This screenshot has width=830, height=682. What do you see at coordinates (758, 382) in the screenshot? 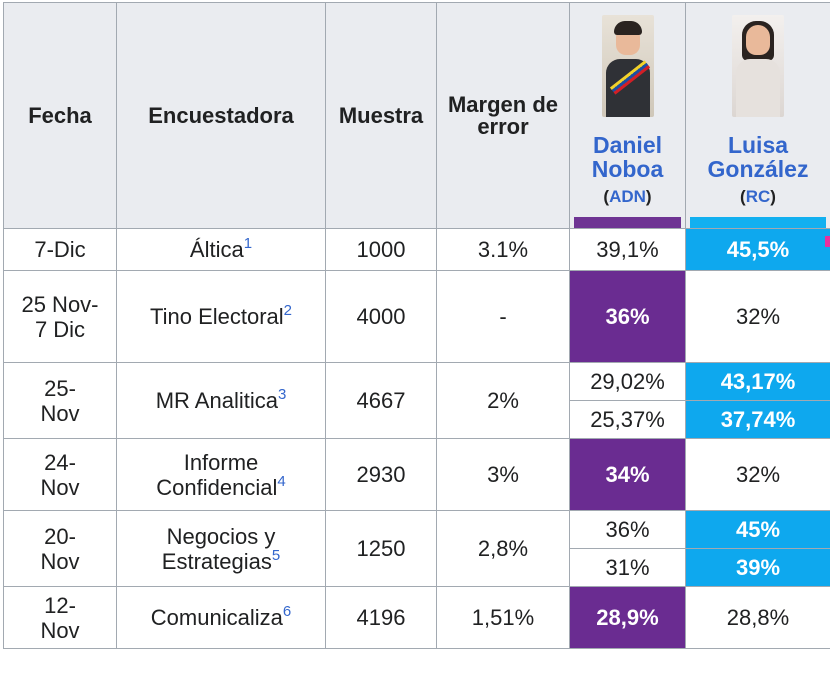
I see `cell-gonzalez: 43,17%` at bounding box center [758, 382].